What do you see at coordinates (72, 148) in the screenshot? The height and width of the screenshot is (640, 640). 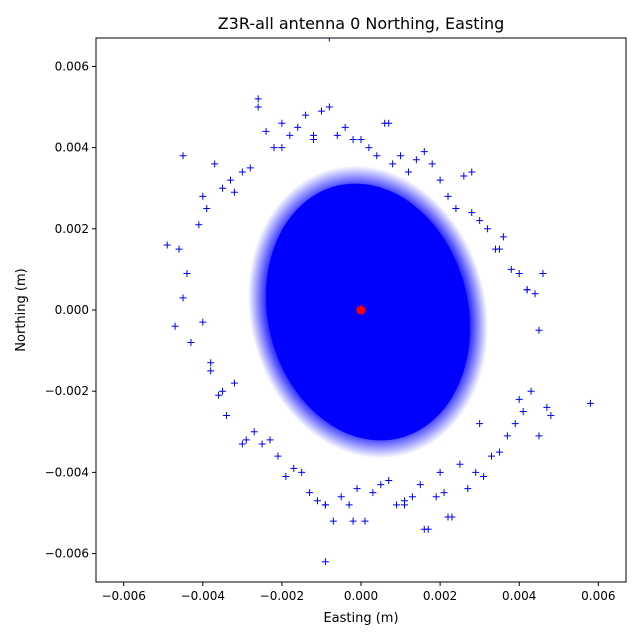 I see `y-tick-label: 0.004` at bounding box center [72, 148].